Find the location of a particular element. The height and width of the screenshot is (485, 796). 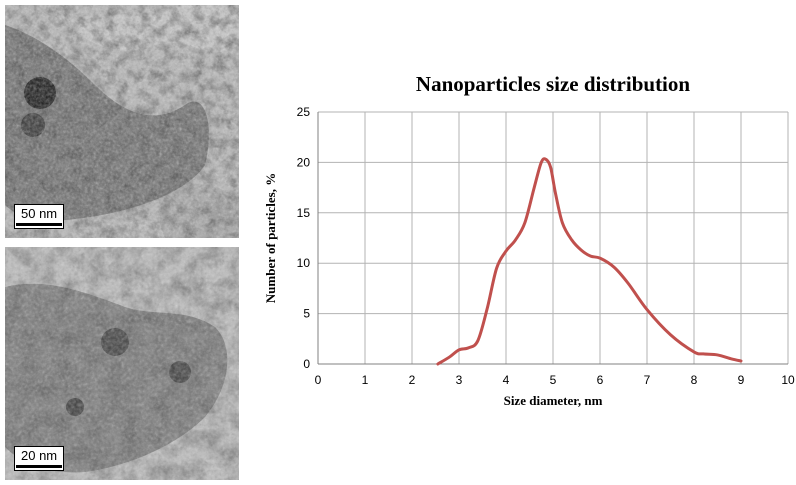

x-tick-label: 0 is located at coordinates (318, 380).